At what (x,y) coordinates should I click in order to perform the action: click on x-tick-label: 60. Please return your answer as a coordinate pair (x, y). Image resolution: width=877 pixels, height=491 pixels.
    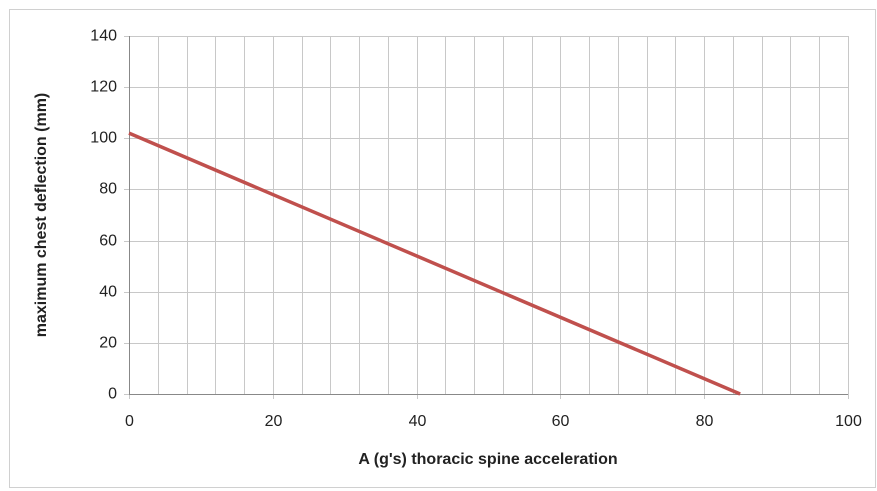
    Looking at the image, I should click on (561, 421).